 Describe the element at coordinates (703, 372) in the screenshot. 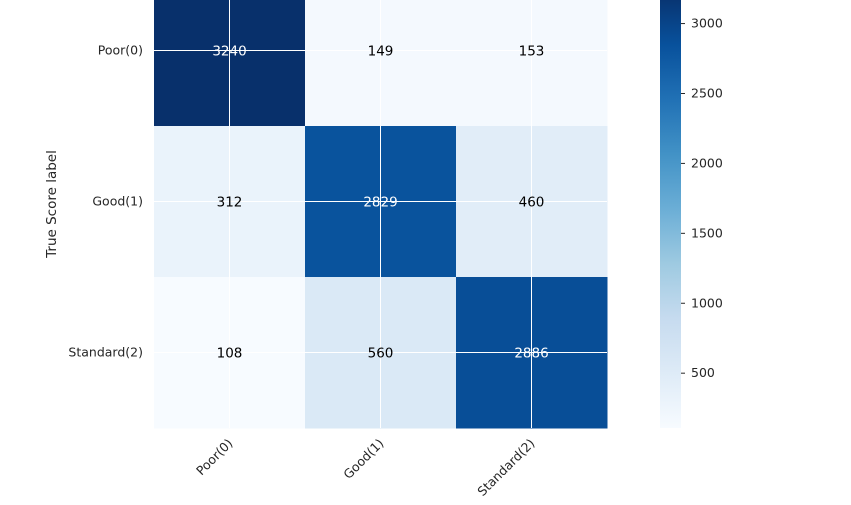

I see `colorbar-tick-label: 500` at that location.